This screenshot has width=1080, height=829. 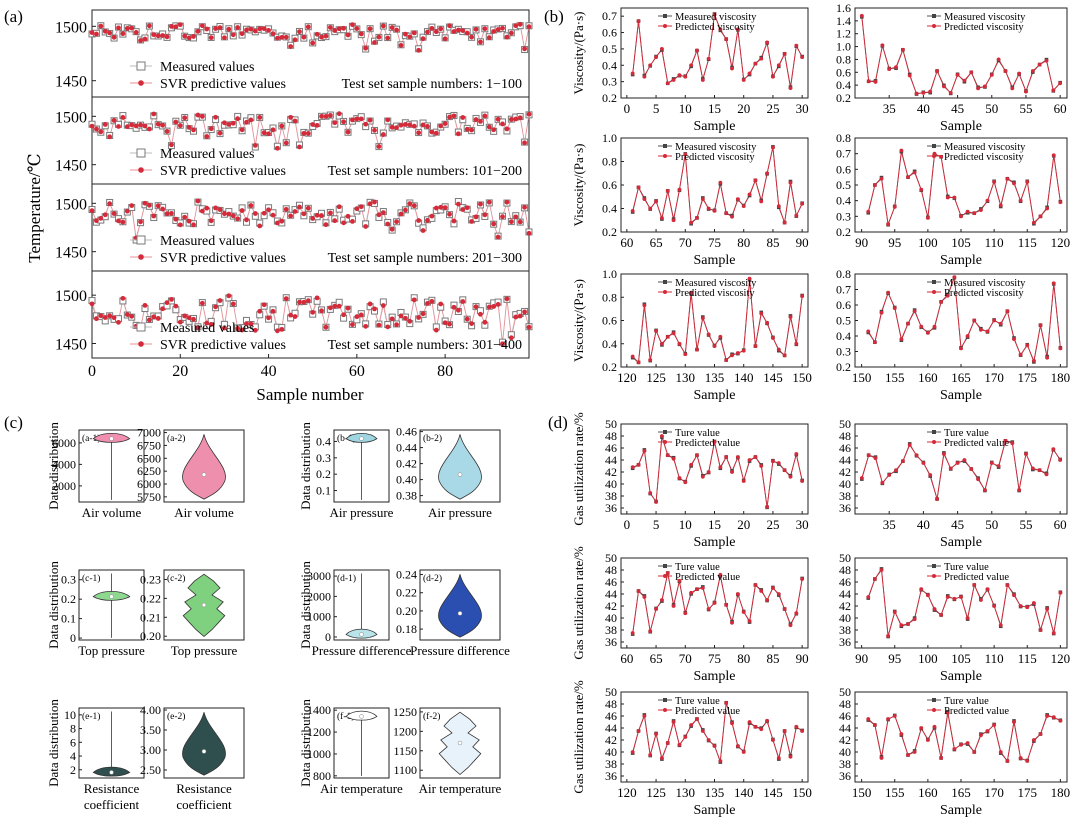 I want to click on x-tick-label: 60, so click(x=1060, y=524).